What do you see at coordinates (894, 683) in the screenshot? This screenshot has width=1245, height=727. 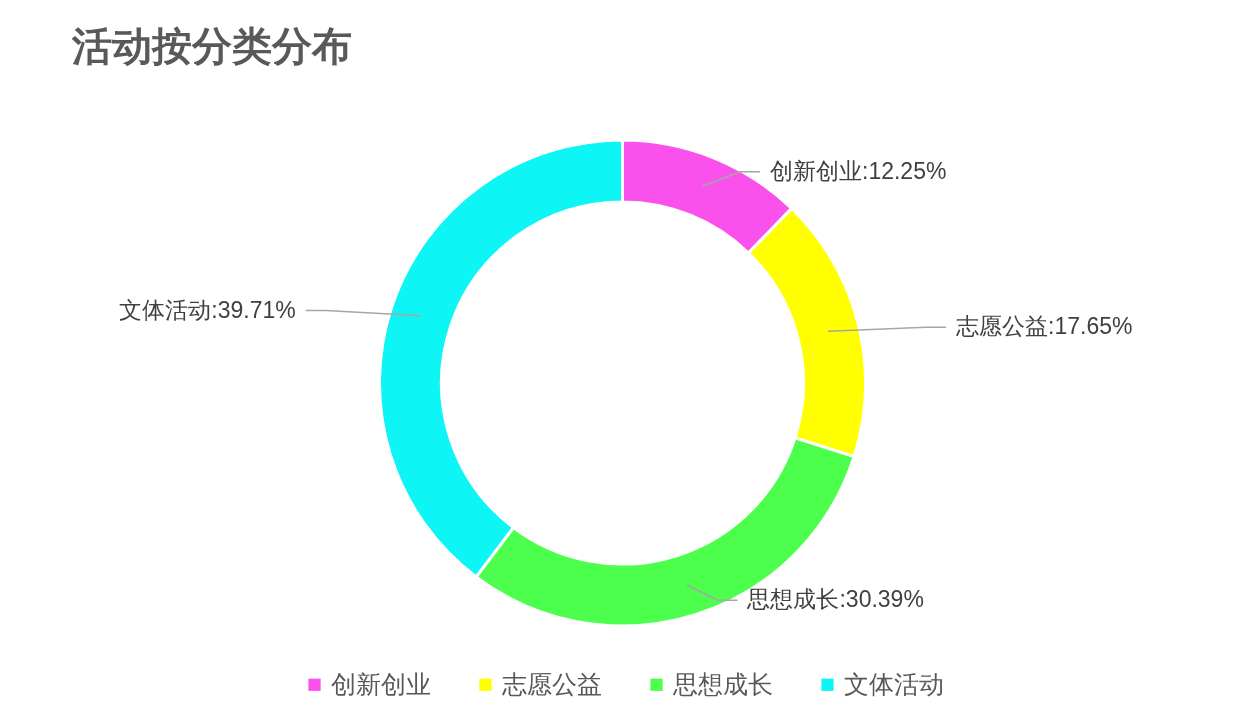 I see `legend-label: 文体活动` at bounding box center [894, 683].